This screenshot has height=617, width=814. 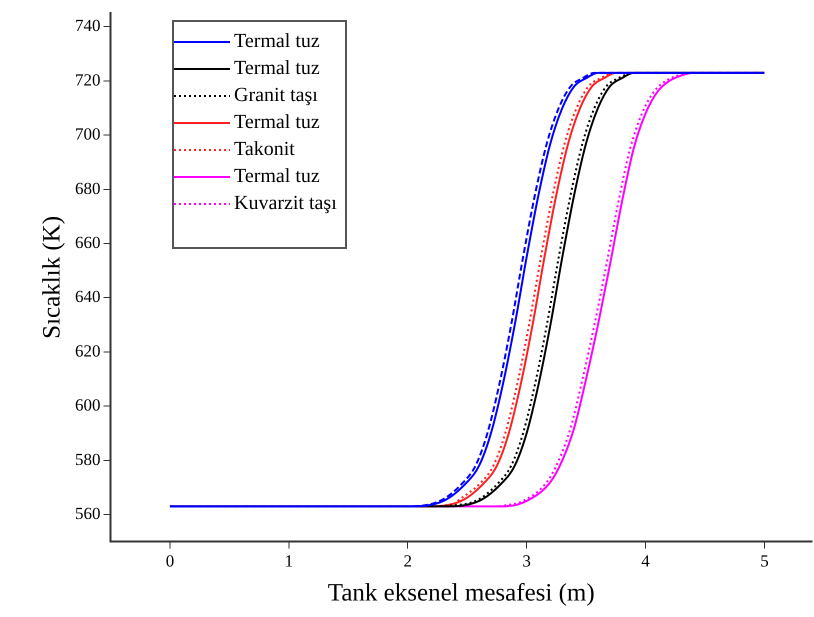 What do you see at coordinates (276, 95) in the screenshot?
I see `legend-label: Granit taşı` at bounding box center [276, 95].